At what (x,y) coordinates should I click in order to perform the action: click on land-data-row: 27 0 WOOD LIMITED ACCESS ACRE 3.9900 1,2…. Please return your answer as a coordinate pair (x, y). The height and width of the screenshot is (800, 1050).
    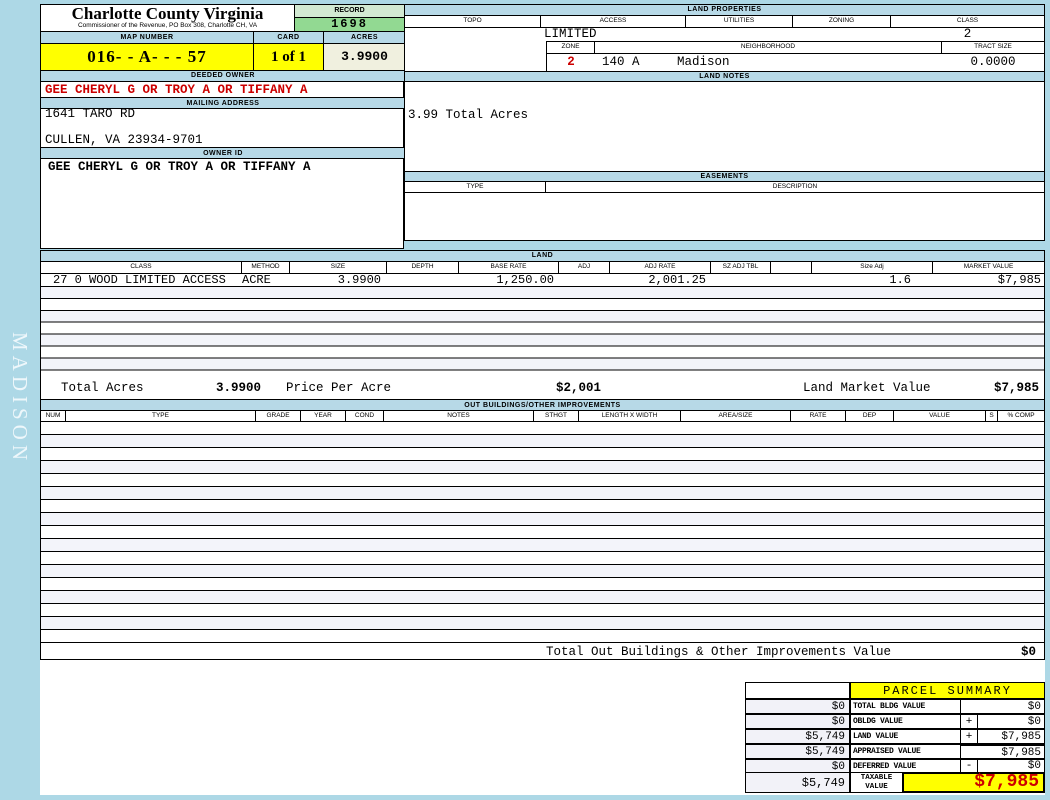
    Looking at the image, I should click on (542, 280).